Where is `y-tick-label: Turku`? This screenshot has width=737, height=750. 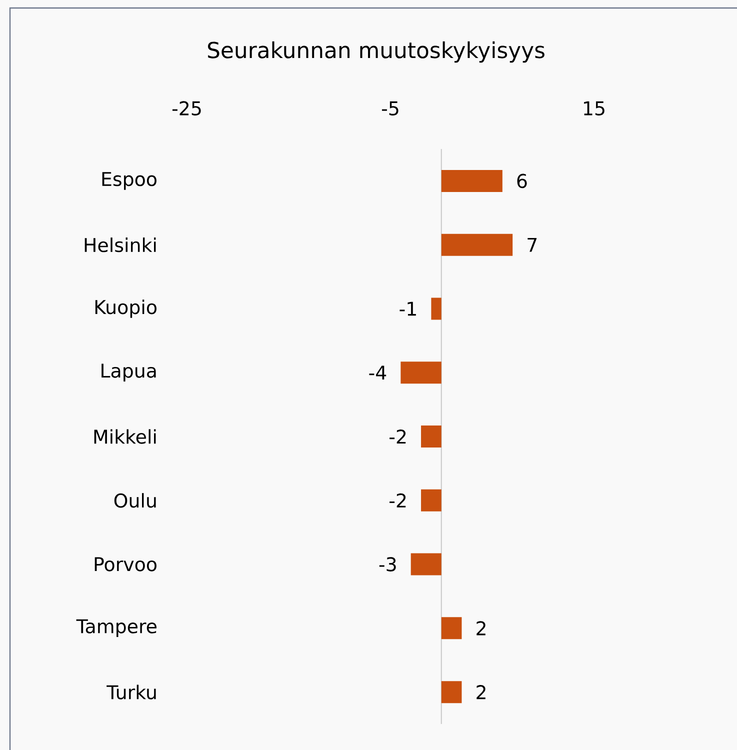 y-tick-label: Turku is located at coordinates (131, 692).